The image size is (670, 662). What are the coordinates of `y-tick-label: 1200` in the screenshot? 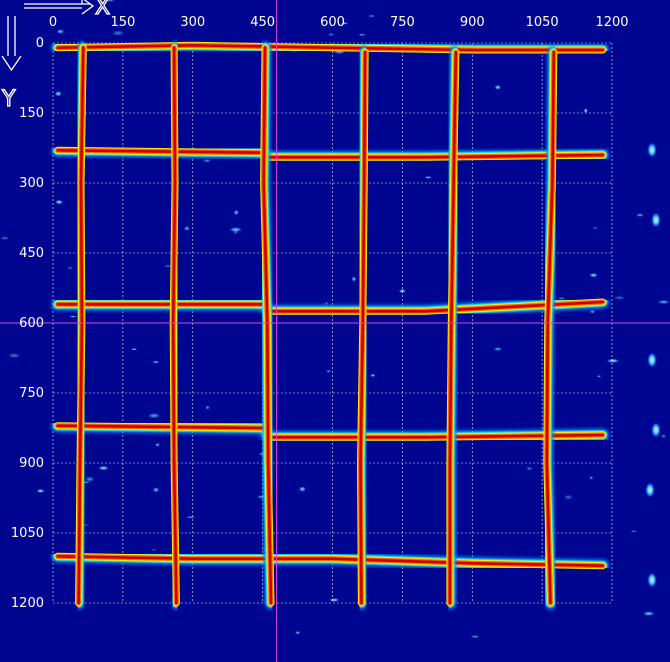 It's located at (27, 603).